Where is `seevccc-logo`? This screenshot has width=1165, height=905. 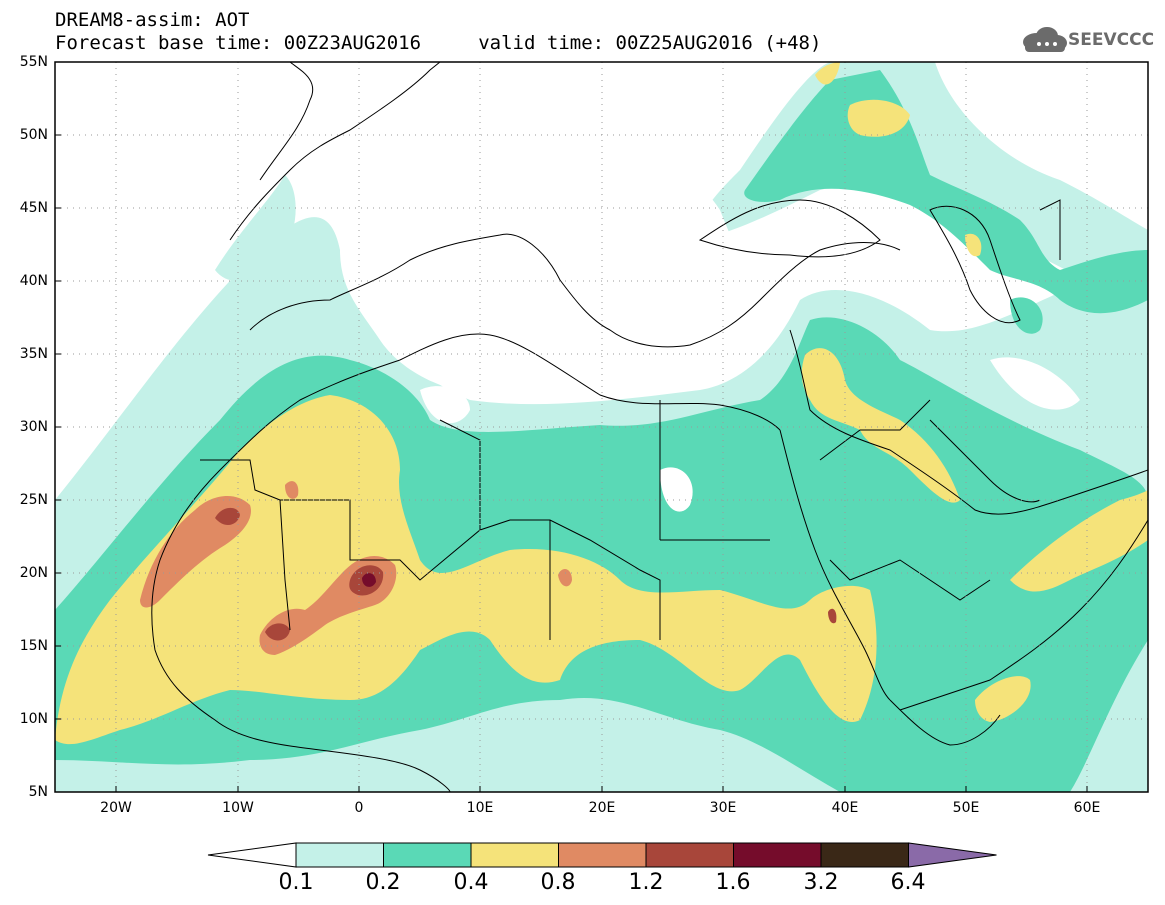 seevccc-logo is located at coordinates (1045, 39).